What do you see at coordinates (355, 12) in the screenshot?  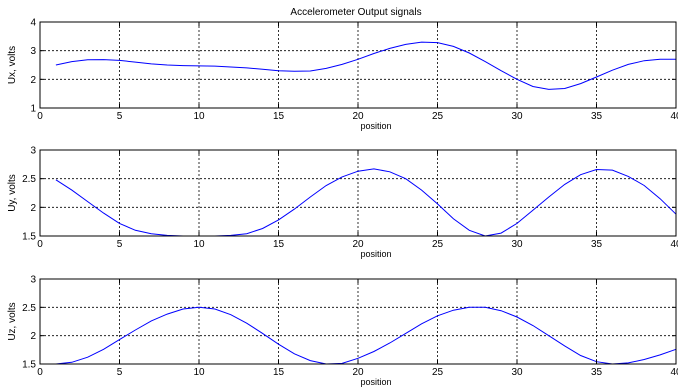 I see `figure-title: Accelerometer Output signals` at bounding box center [355, 12].